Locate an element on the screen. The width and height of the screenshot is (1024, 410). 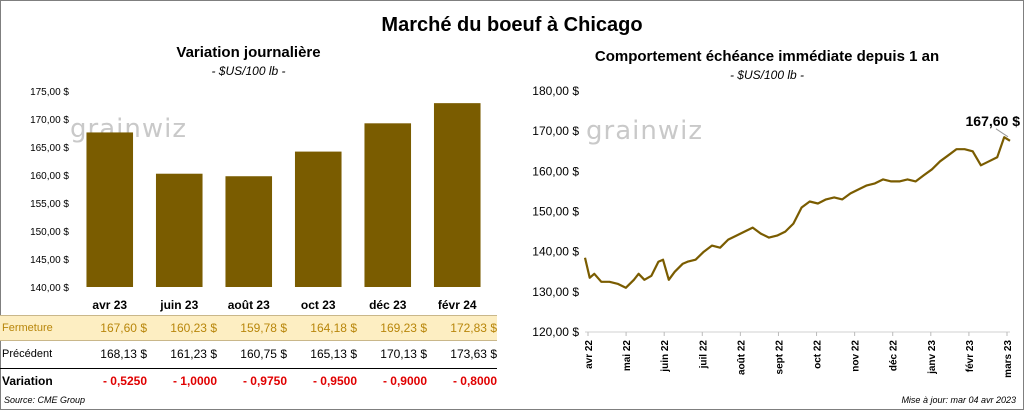
table-cell: - 1,0000 is located at coordinates (194, 381).